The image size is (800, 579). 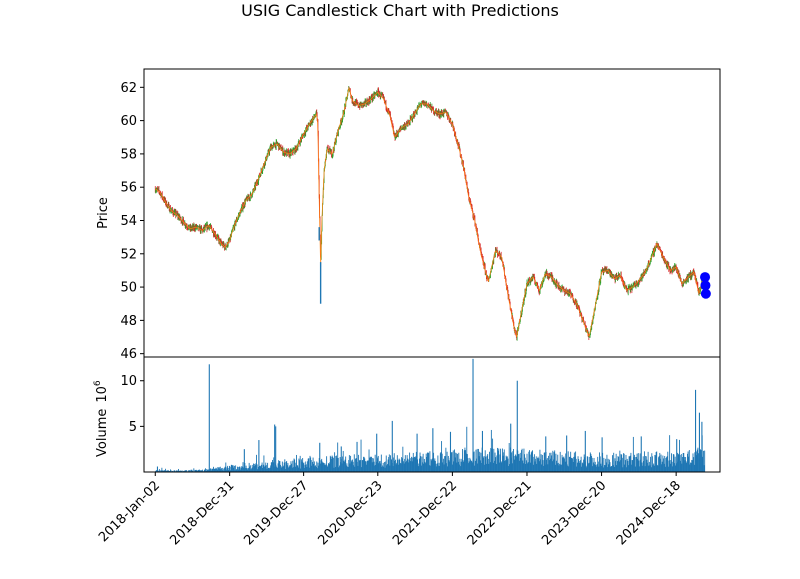 I want to click on prediction-point, so click(x=705, y=277).